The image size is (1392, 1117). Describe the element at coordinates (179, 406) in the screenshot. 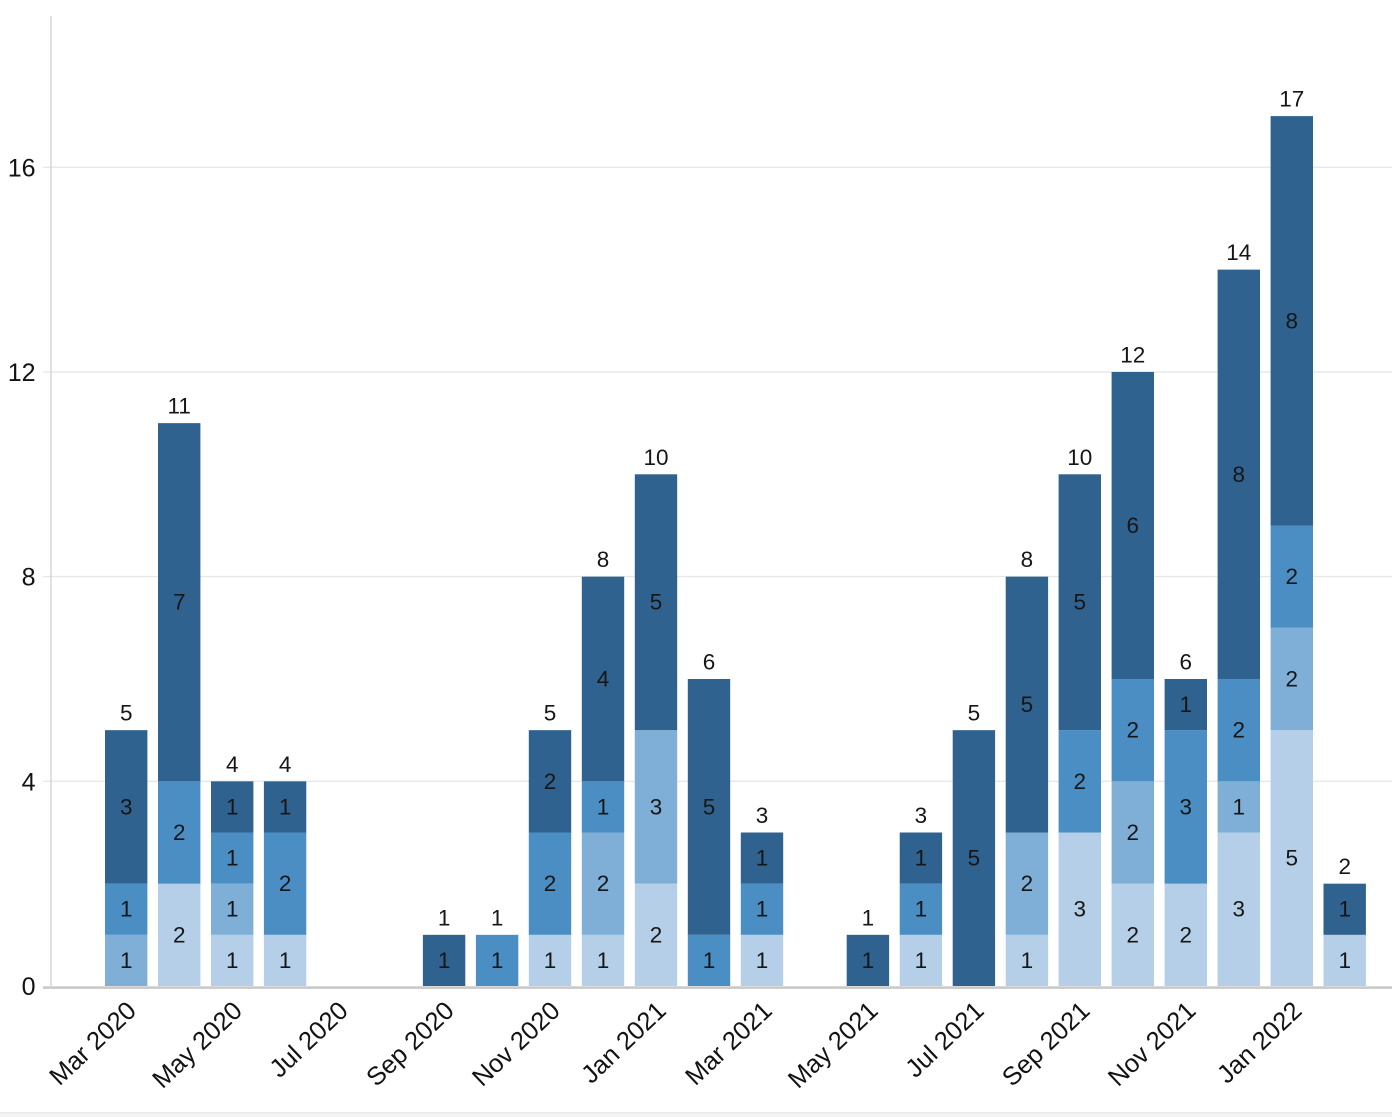

I see `svg-text: 11` at that location.